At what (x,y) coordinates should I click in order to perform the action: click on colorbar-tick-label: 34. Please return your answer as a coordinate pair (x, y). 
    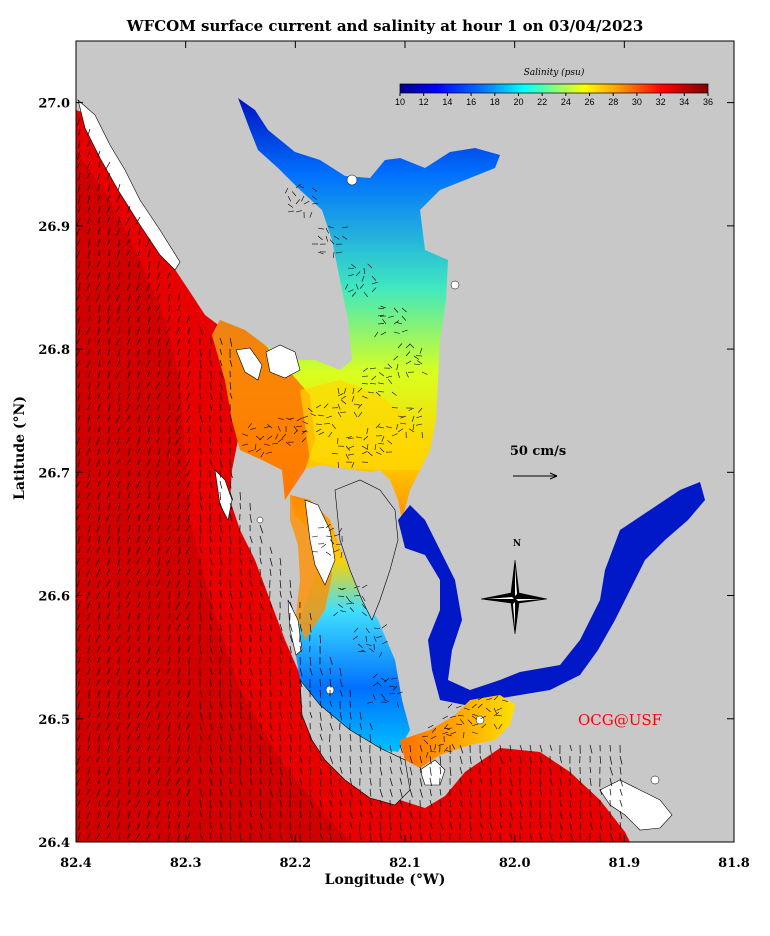
    Looking at the image, I should click on (684, 102).